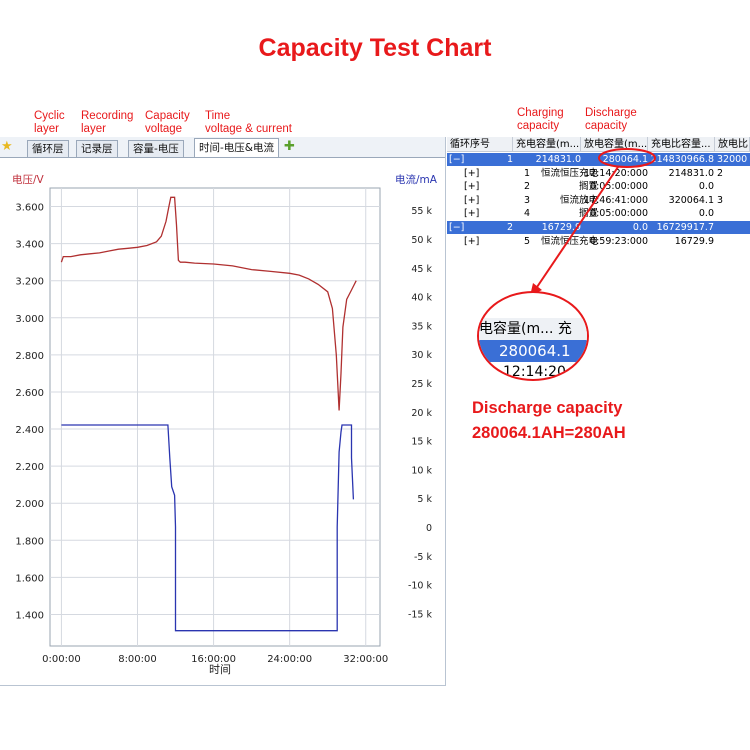 This screenshot has height=750, width=750. I want to click on y-left-axis-label: 电压/V, so click(28, 179).